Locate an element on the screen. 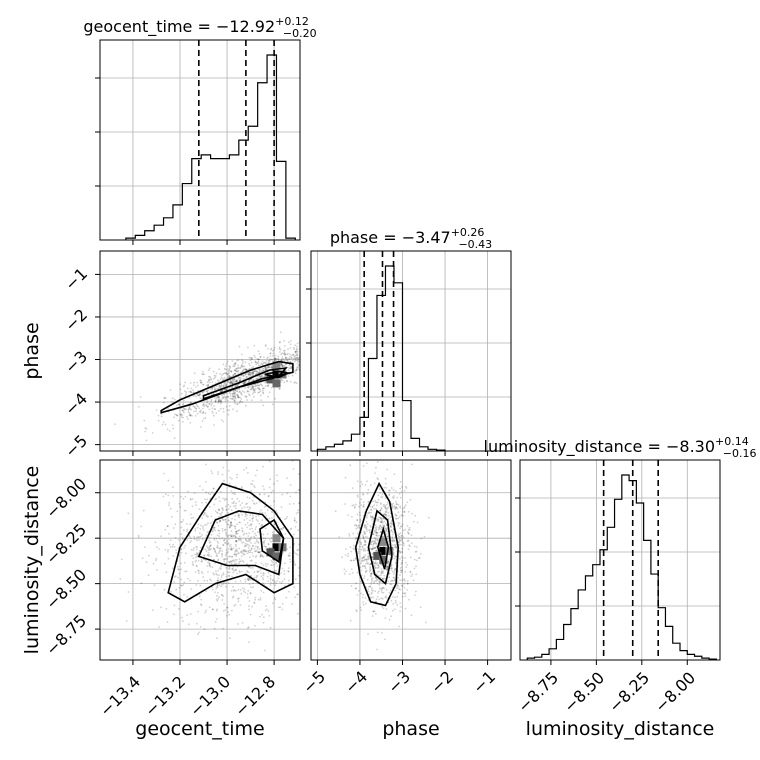 This screenshot has width=760, height=760. tick-y-phase-2: −2 is located at coordinates (76, 320).